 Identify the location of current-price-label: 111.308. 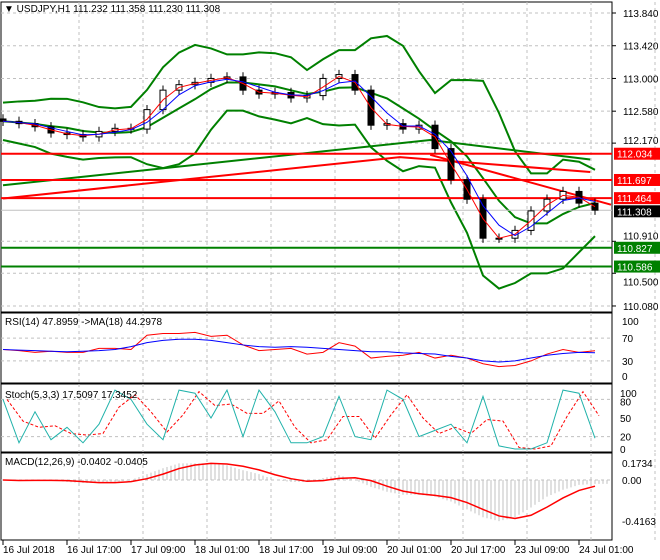
(634, 212).